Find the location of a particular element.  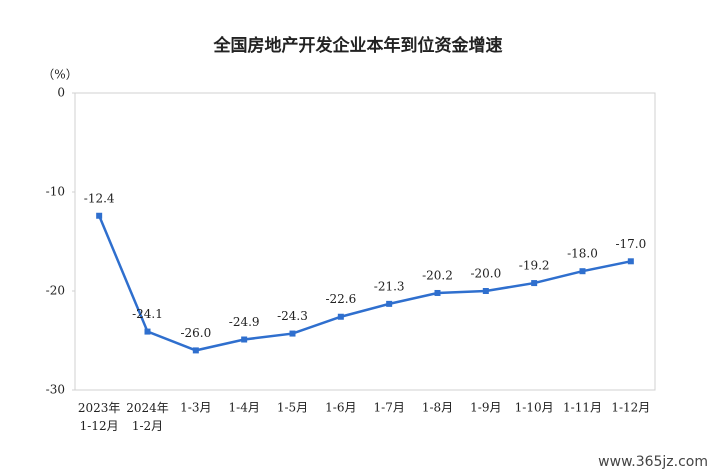

x-tick-label: 1-8月 is located at coordinates (437, 408).